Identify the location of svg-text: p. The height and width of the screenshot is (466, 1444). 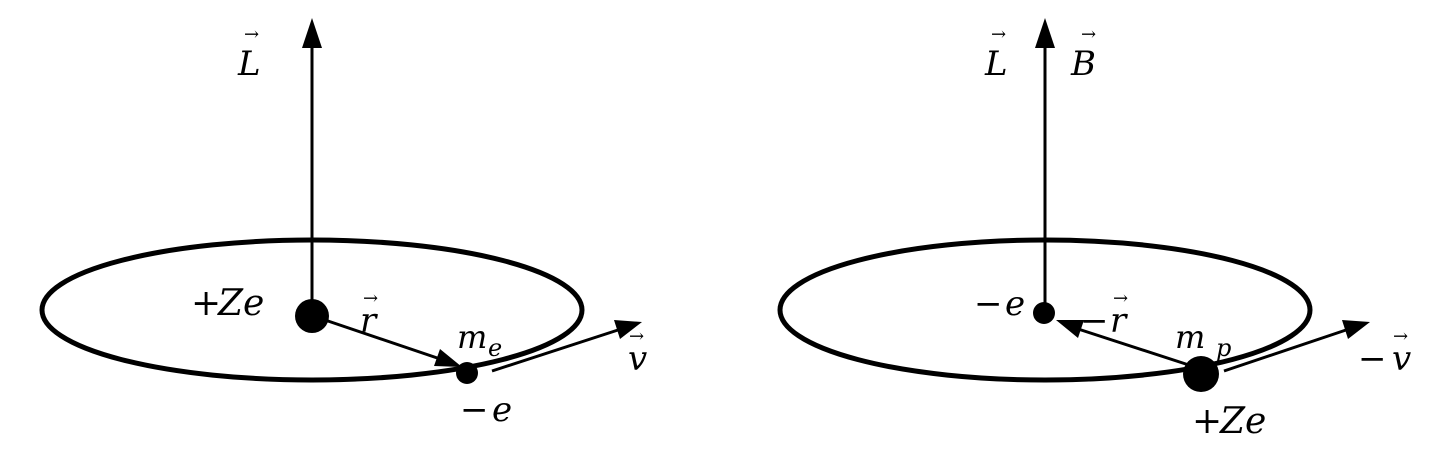
(1223, 348).